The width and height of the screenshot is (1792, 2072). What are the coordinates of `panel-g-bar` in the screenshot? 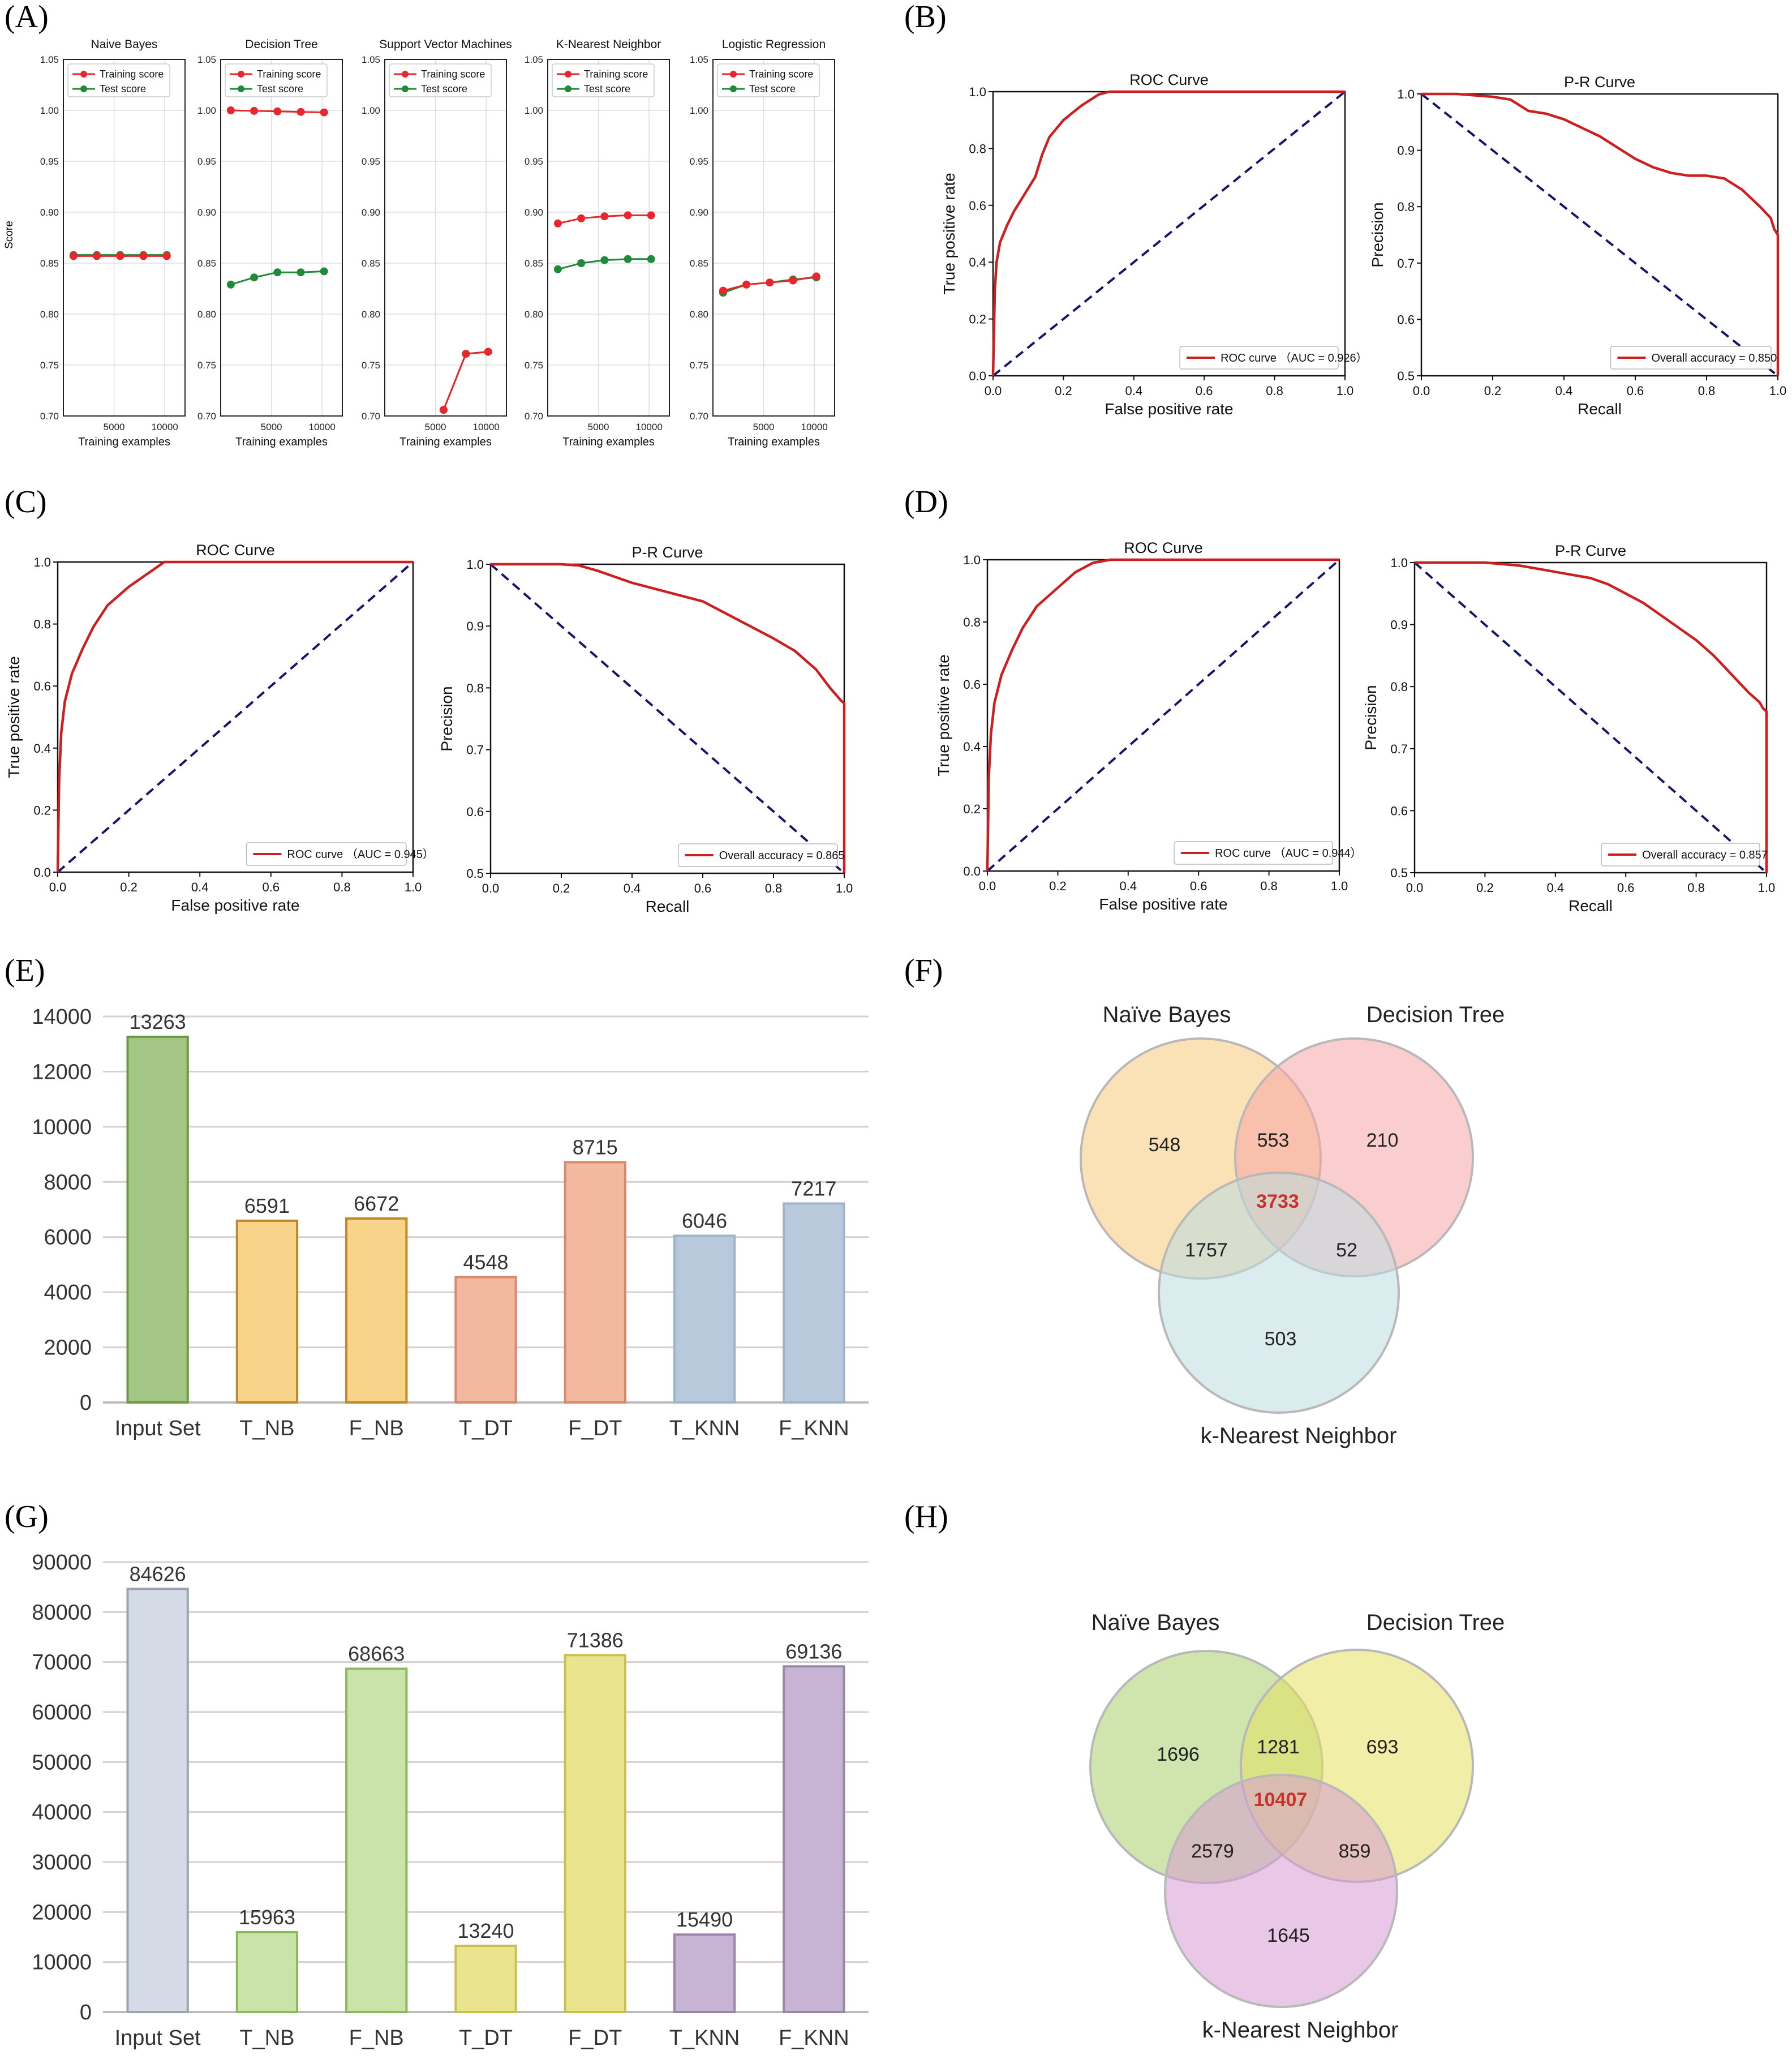 It's located at (267, 1972).